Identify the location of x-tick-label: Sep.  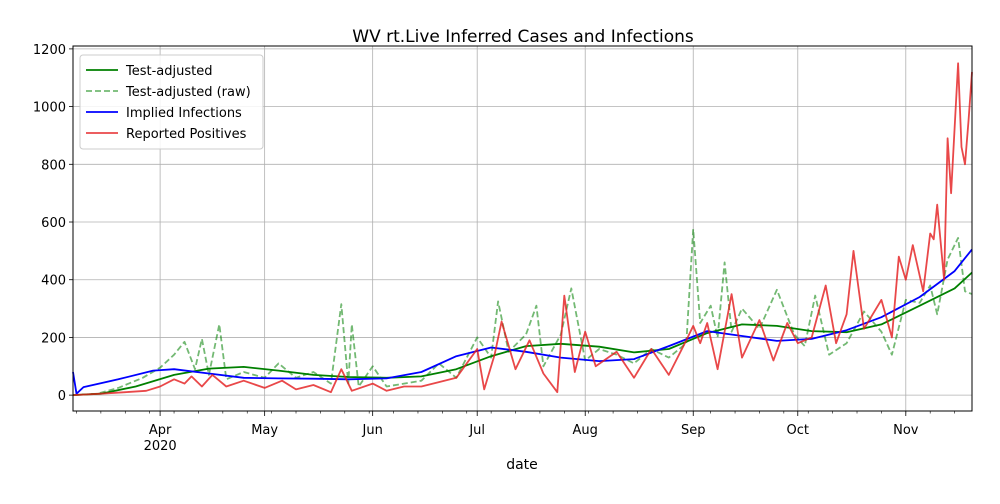
(693, 430).